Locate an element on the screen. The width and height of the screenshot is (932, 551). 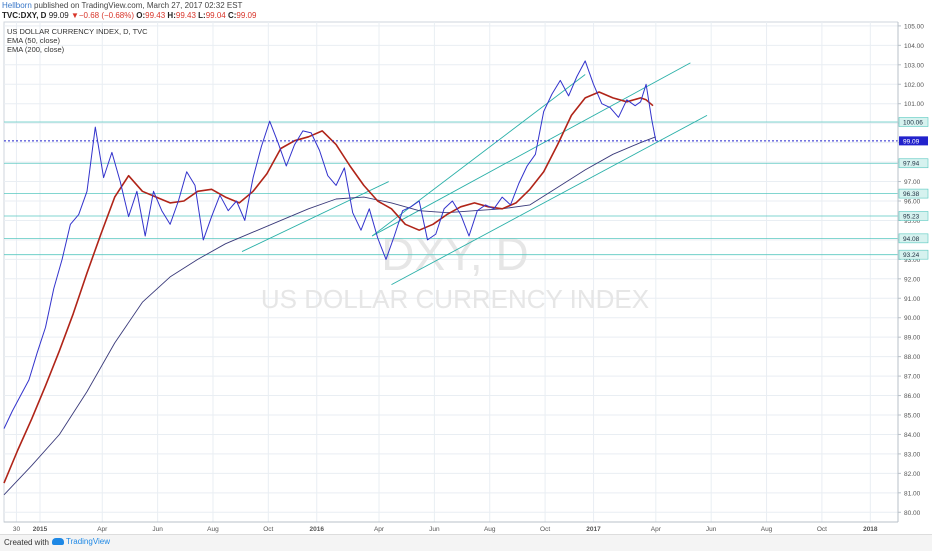
y-tick-label: 88.00 is located at coordinates (912, 357).